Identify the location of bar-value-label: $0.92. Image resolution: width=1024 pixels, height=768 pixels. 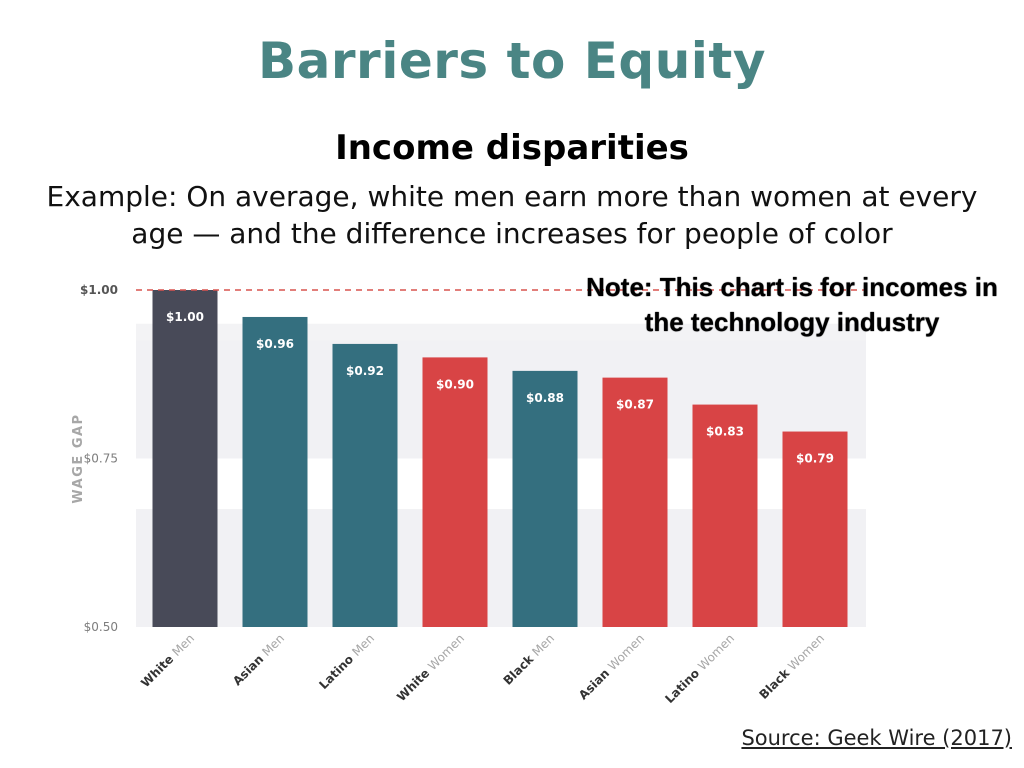
(365, 371).